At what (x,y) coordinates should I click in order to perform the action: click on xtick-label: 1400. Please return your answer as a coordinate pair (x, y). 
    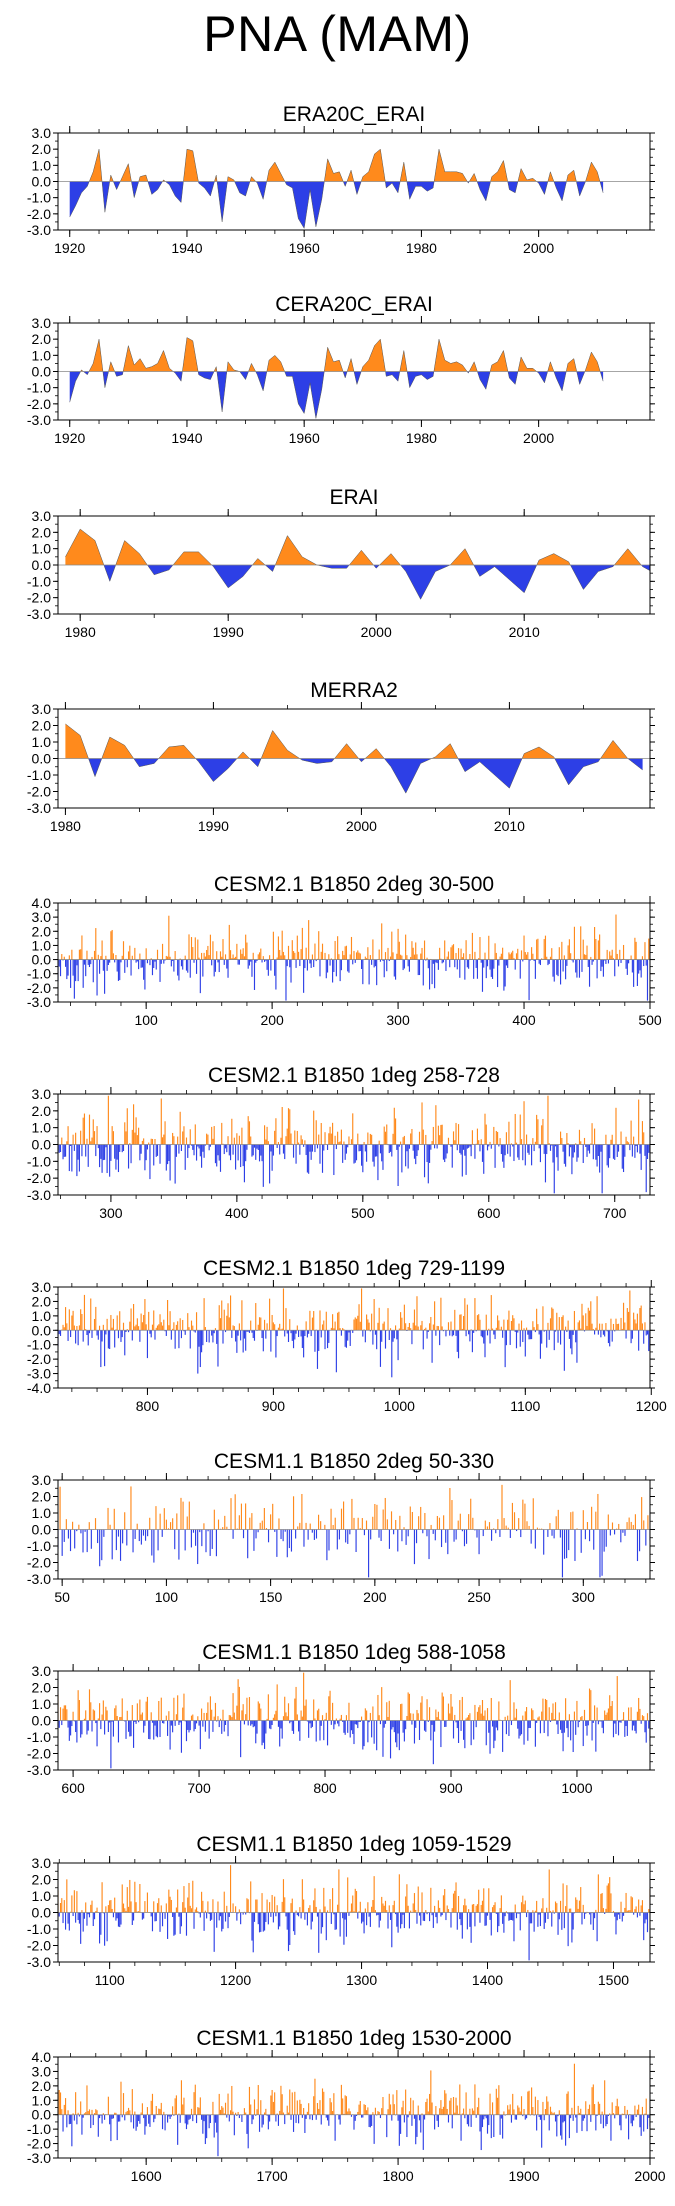
    Looking at the image, I should click on (487, 1980).